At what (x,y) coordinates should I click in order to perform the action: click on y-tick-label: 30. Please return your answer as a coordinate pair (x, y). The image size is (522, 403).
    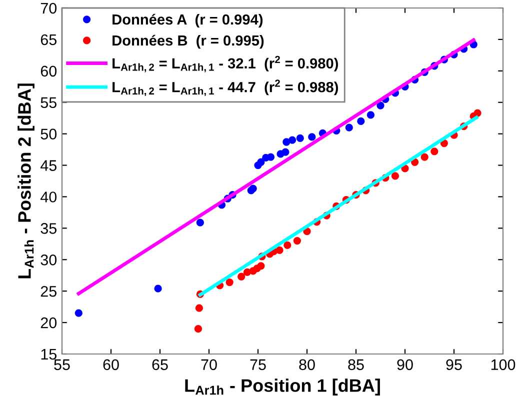
    Looking at the image, I should click on (48, 260).